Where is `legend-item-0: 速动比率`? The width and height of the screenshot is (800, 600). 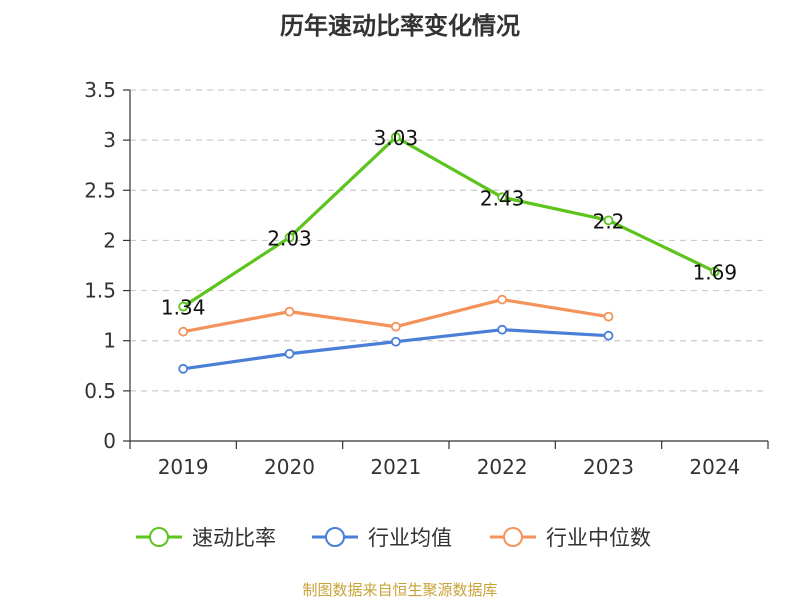
legend-item-0: 速动比率 is located at coordinates (206, 538).